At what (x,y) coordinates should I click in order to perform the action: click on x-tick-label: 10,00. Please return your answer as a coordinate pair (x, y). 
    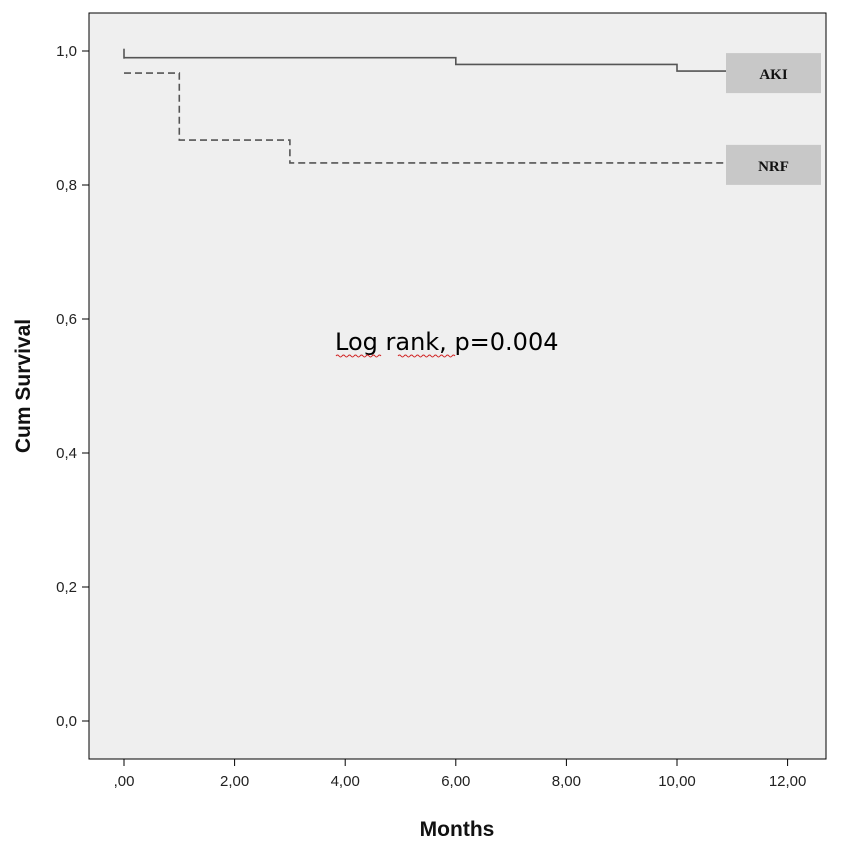
    Looking at the image, I should click on (677, 781).